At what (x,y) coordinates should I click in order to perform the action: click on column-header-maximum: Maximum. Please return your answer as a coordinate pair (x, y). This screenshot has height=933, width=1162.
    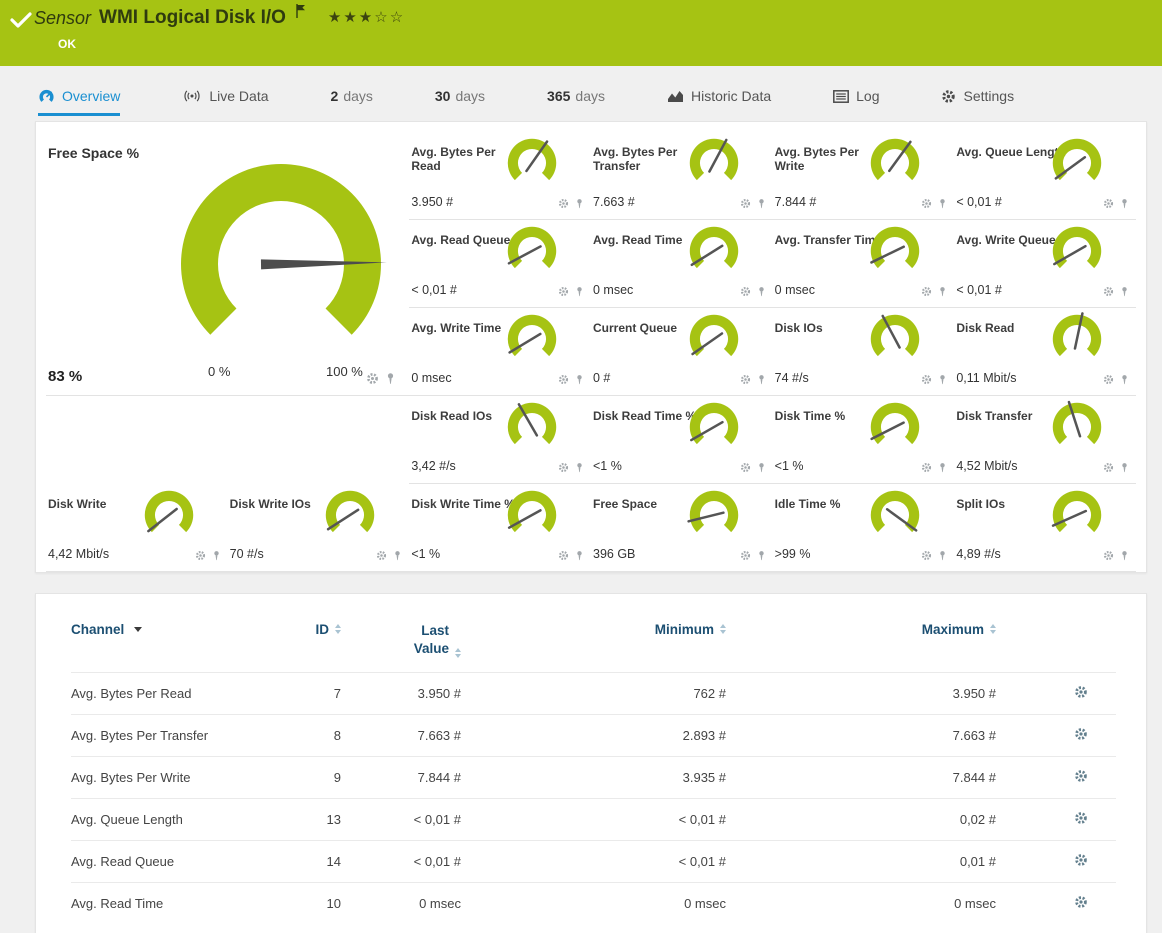
    Looking at the image, I should click on (952, 629).